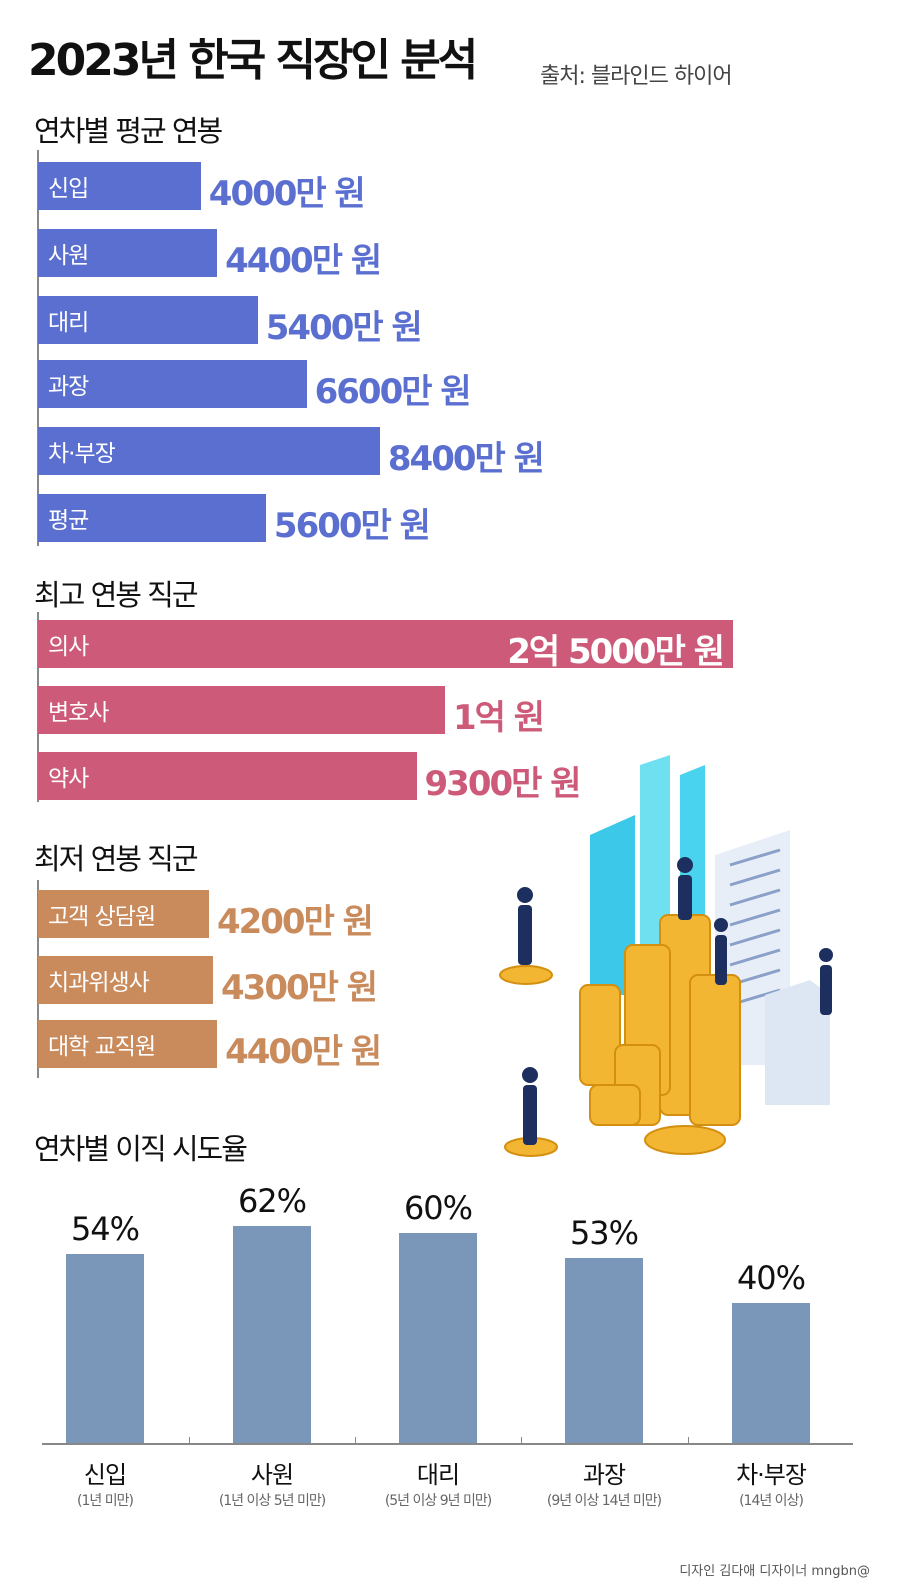 Image resolution: width=900 pixels, height=1590 pixels. Describe the element at coordinates (616, 652) in the screenshot. I see `value-label-0: 2억 5000만 원` at that location.